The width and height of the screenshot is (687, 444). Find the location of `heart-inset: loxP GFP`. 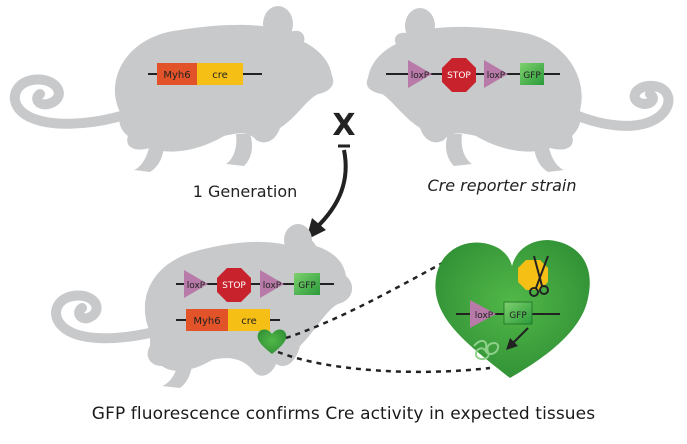

heart-inset: loxP GFP is located at coordinates (512, 309).